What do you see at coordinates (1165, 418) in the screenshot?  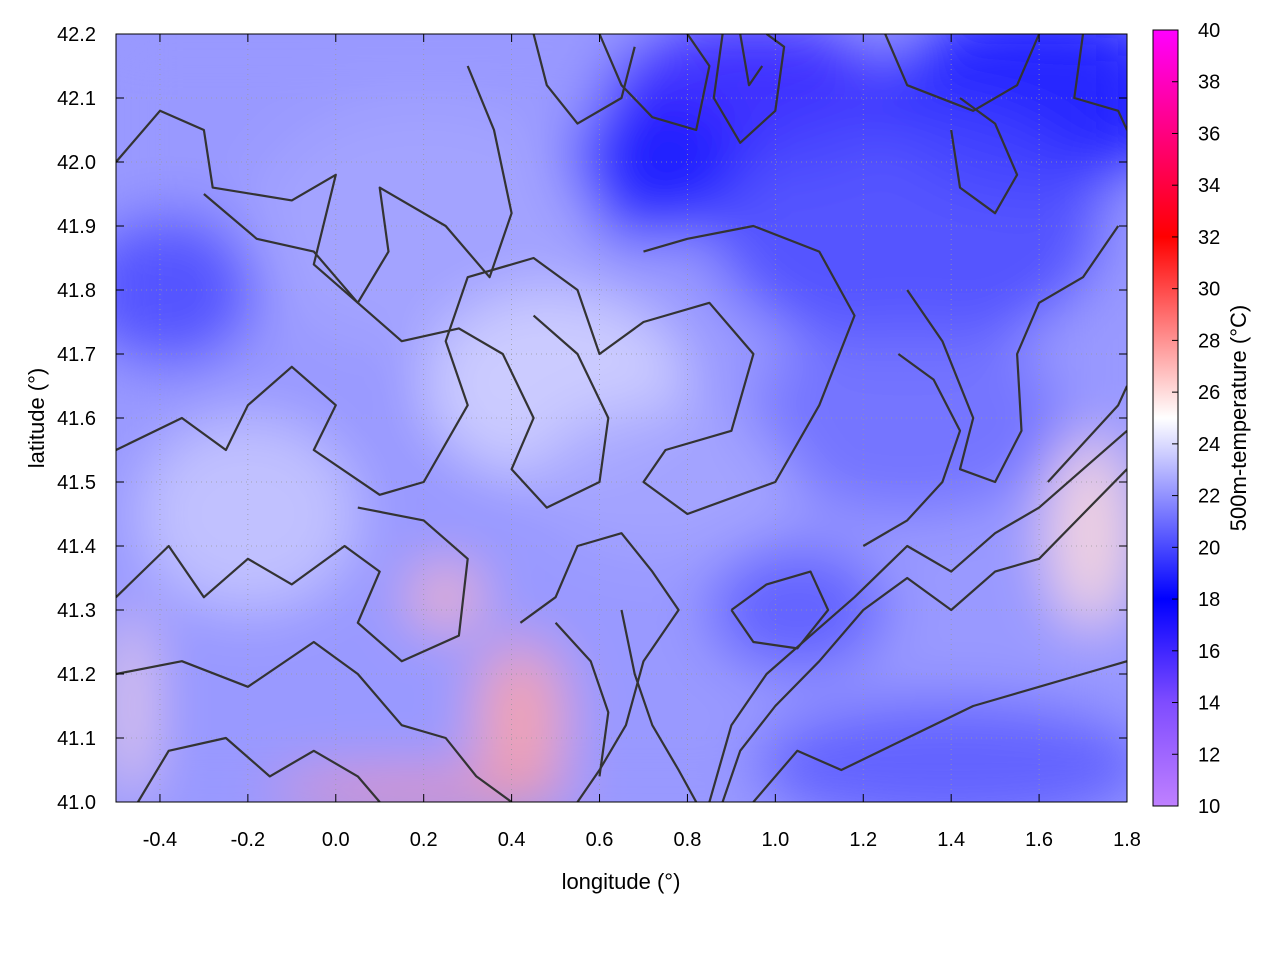 I see `colorbar-gradient` at bounding box center [1165, 418].